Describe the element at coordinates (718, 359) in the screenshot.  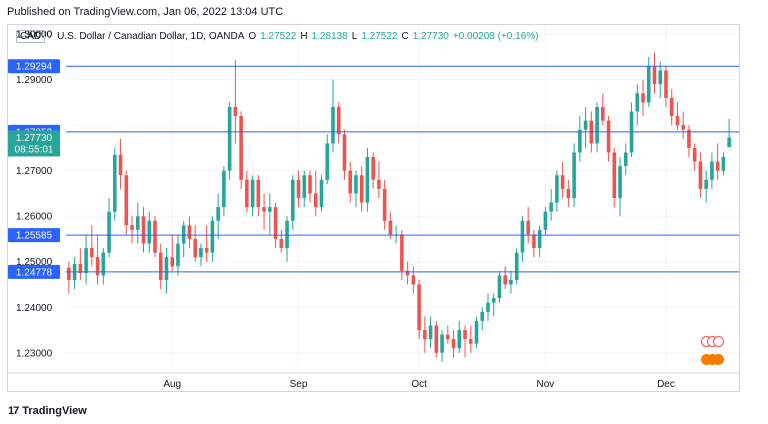
I see `usa-flag-icon` at that location.